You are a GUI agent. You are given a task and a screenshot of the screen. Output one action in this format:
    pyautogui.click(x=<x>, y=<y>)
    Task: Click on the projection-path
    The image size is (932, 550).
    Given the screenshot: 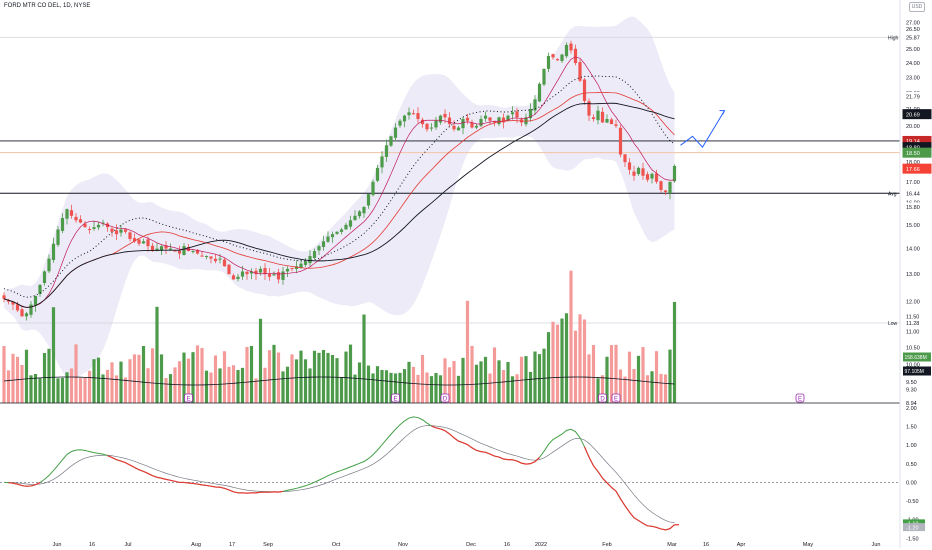 What is the action you would take?
    pyautogui.click(x=702, y=129)
    